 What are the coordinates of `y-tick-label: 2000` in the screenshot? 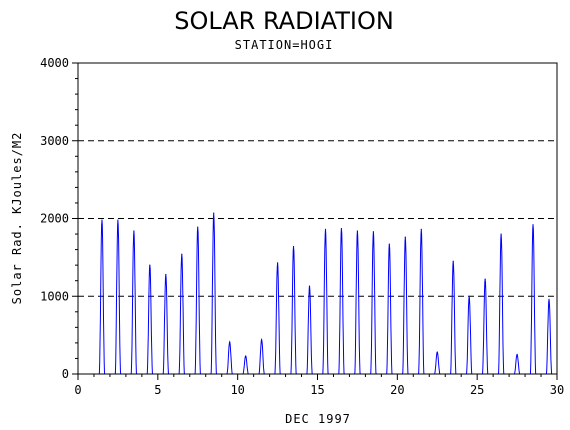 It's located at (54, 219).